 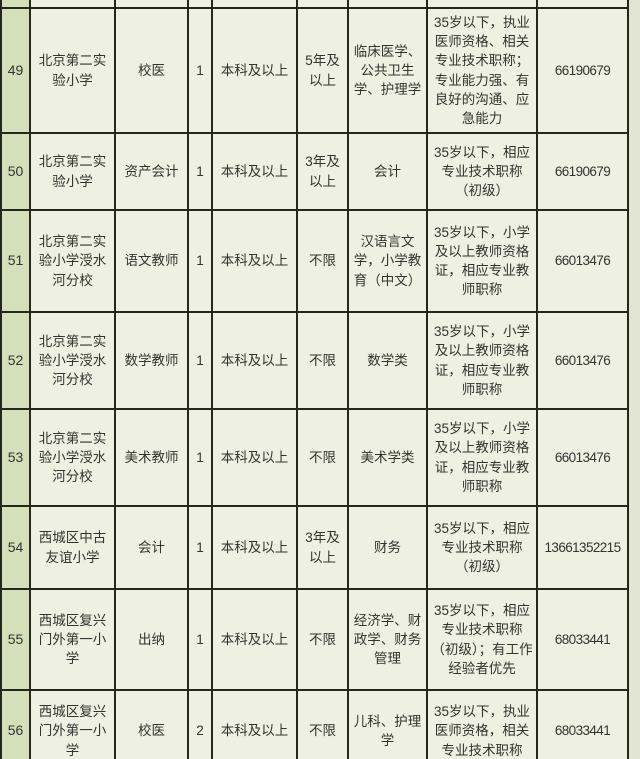 What do you see at coordinates (582, 547) in the screenshot?
I see `cell-phone: 13661352215` at bounding box center [582, 547].